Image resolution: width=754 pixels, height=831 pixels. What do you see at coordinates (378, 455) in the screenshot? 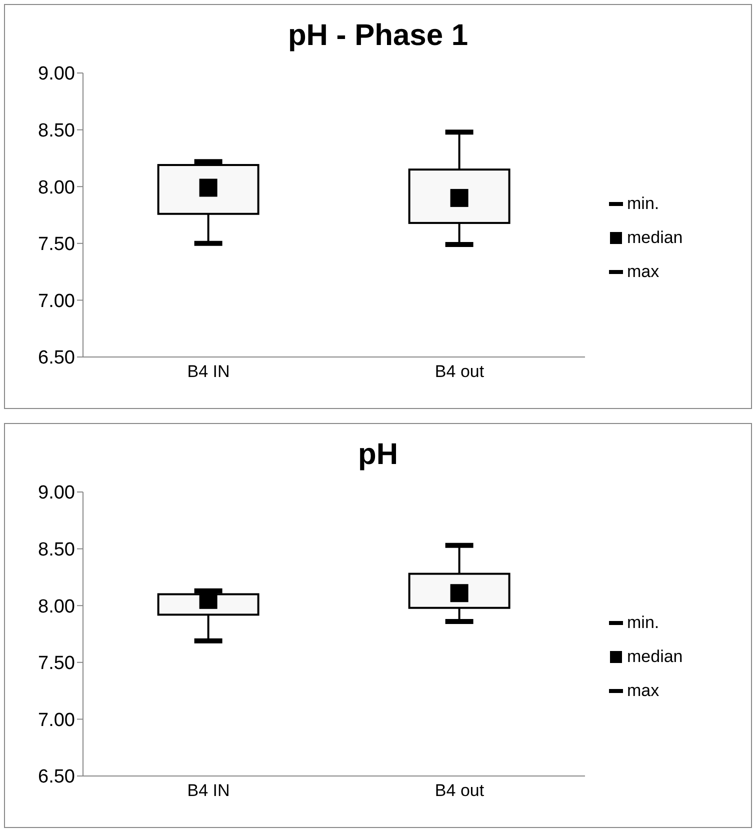
I see `chart-title: pH` at bounding box center [378, 455].